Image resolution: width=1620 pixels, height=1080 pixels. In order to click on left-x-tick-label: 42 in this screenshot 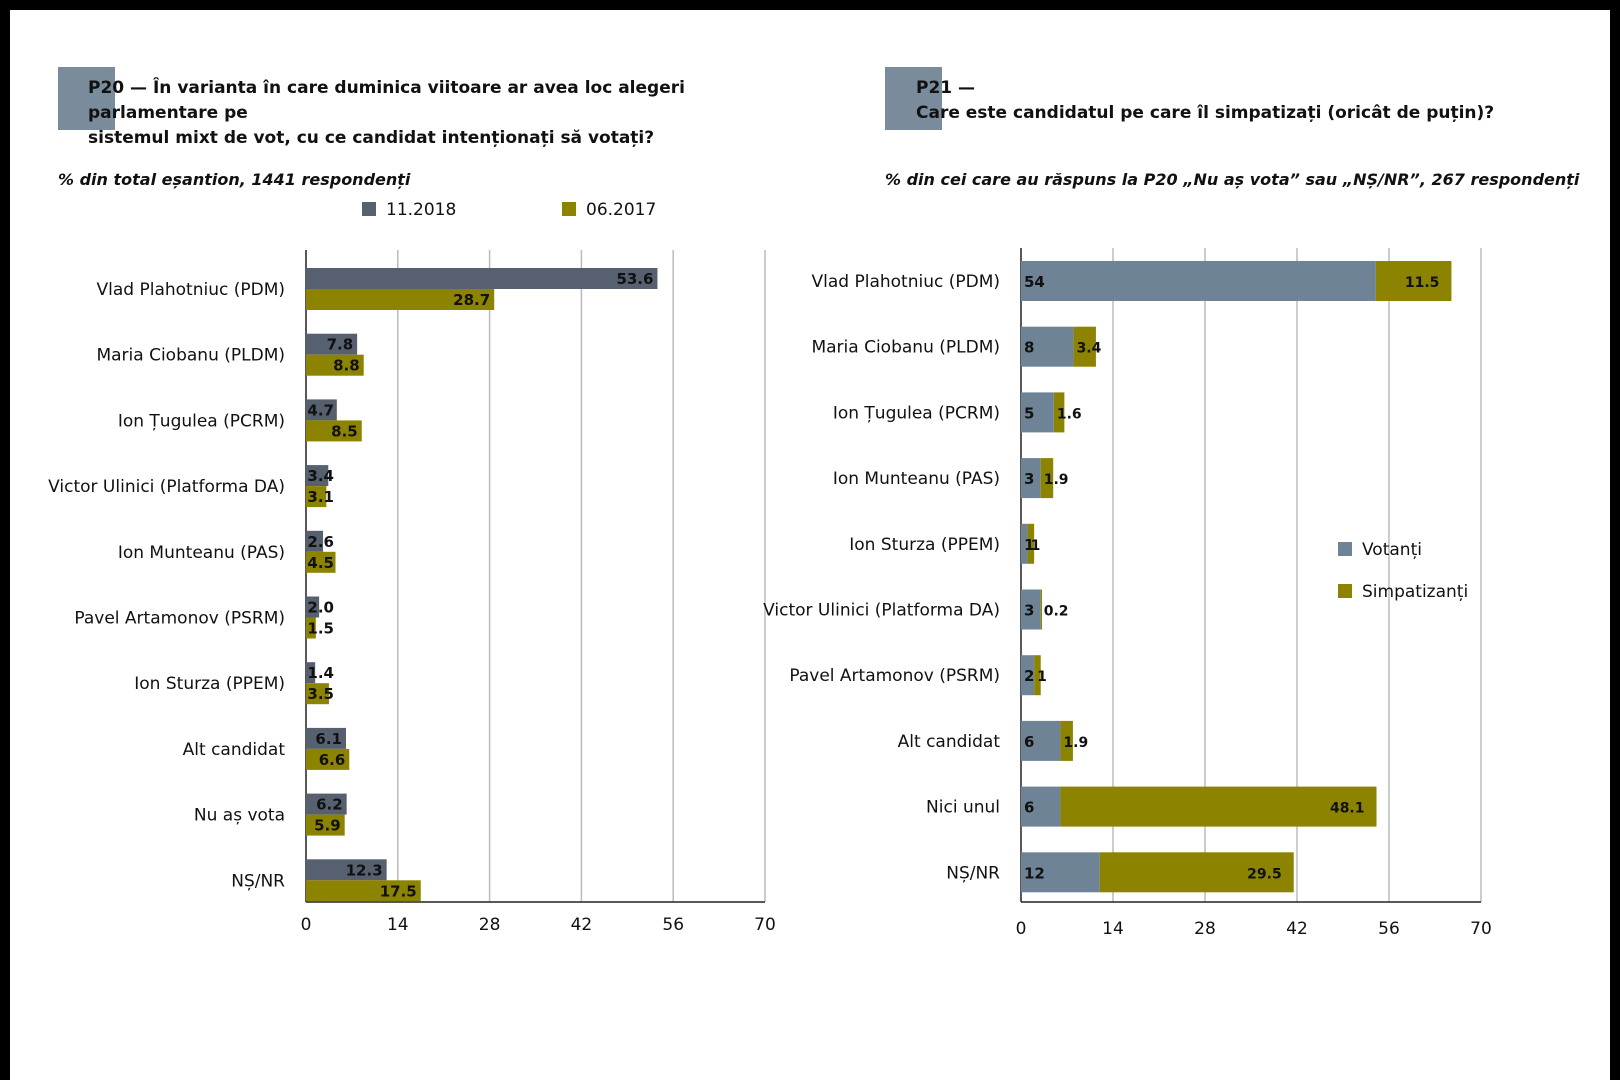, I will do `click(582, 925)`.